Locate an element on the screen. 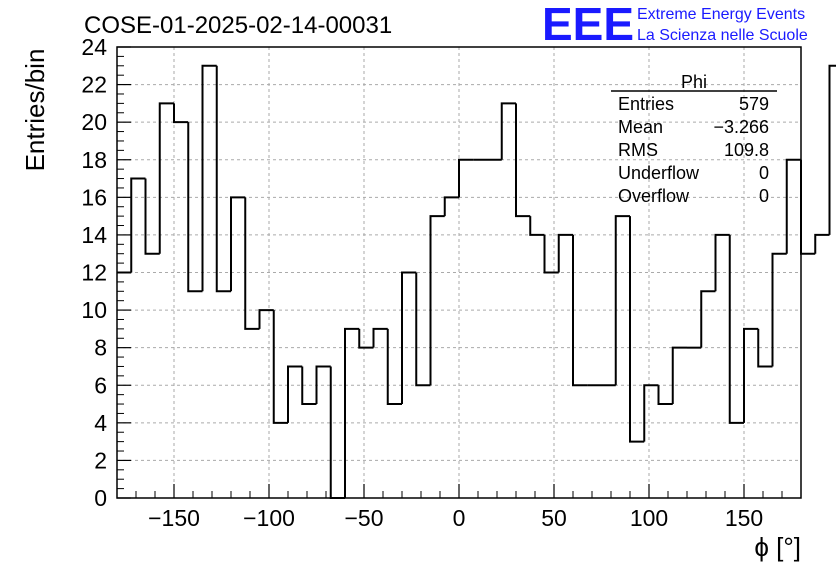 Image resolution: width=836 pixels, height=572 pixels. stats-row-label: Entries is located at coordinates (646, 104).